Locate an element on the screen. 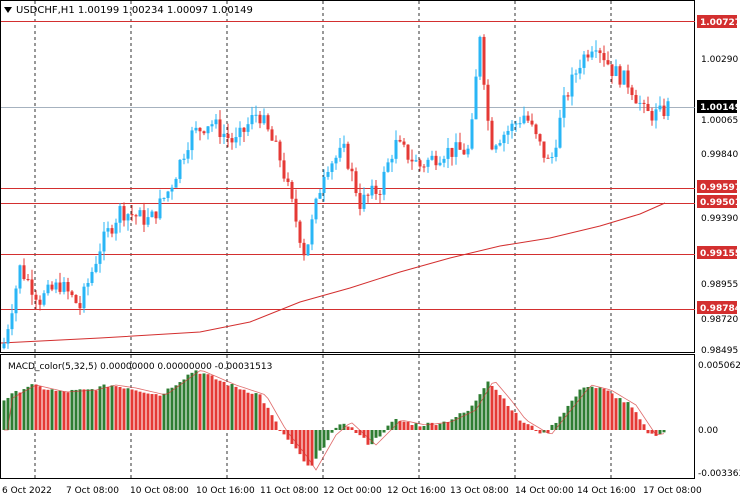 The height and width of the screenshot is (500, 740). price-tick: 0.99840 is located at coordinates (719, 155).